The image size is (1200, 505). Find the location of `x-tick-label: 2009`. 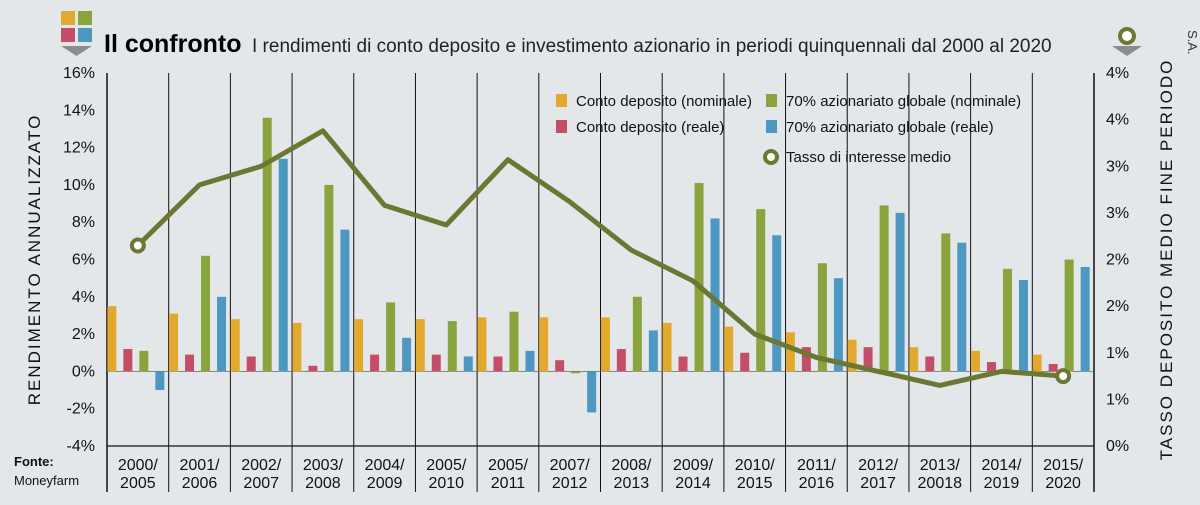

x-tick-label: 2009 is located at coordinates (385, 483).